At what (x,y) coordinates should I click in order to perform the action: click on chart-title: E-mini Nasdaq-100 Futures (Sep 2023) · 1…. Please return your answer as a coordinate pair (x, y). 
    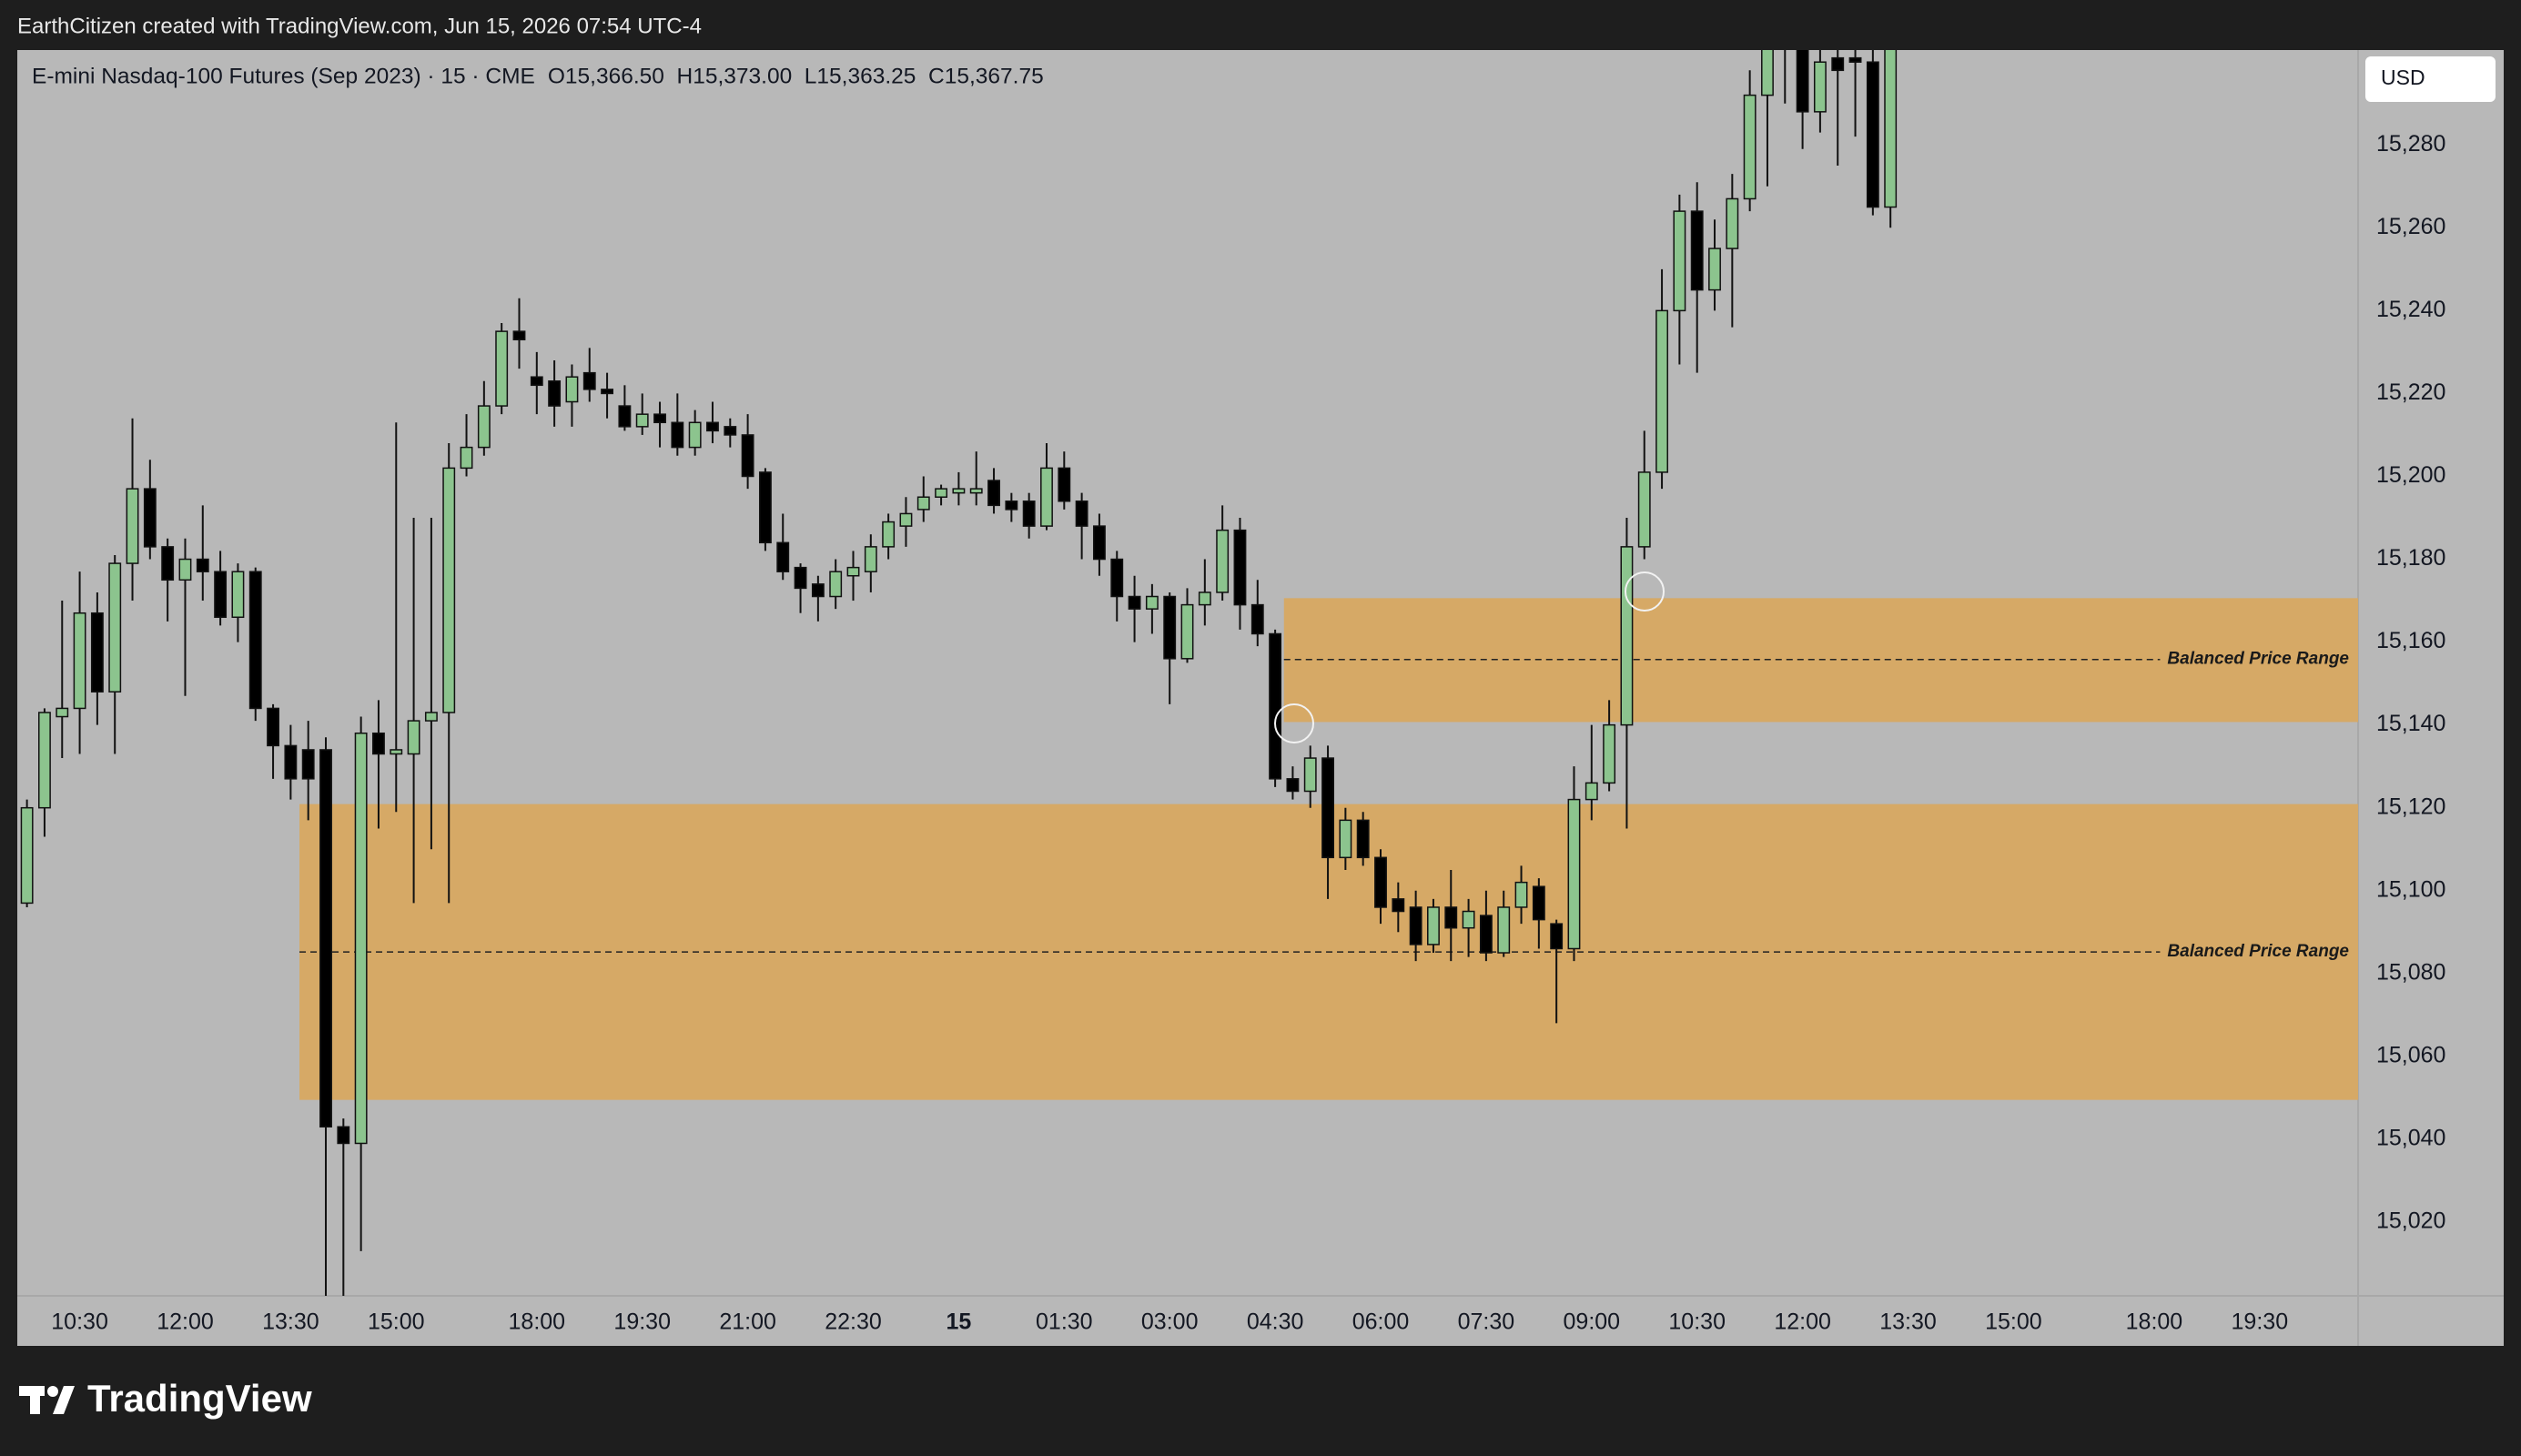
    Looking at the image, I should click on (284, 76).